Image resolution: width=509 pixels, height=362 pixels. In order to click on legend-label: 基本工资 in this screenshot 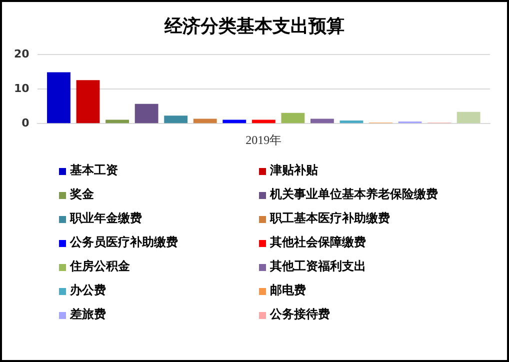, I will do `click(94, 170)`.